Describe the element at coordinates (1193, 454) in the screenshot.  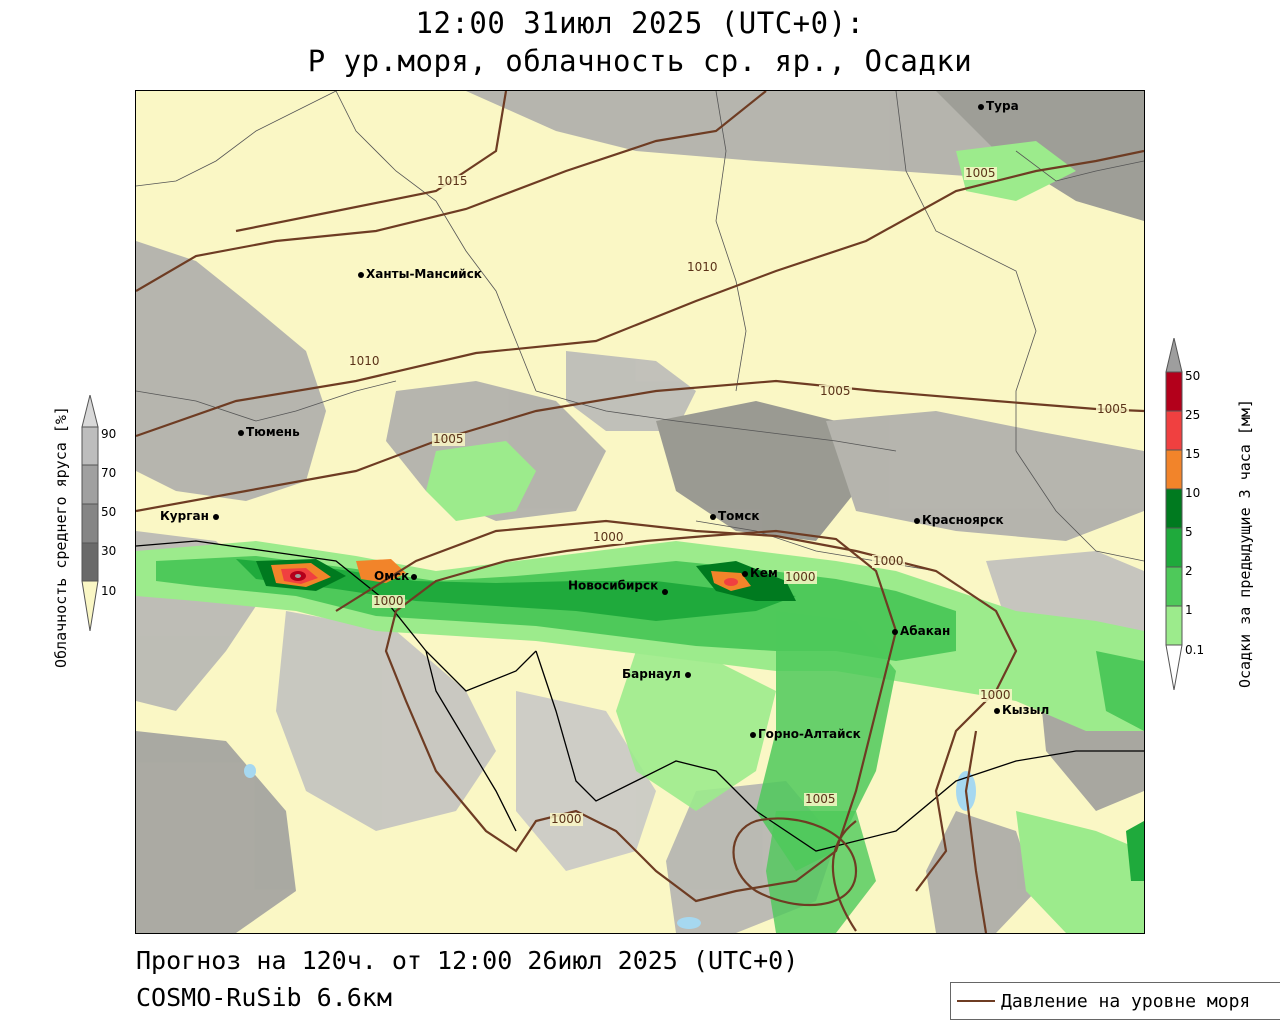
I see `precip-tick: 15` at that location.